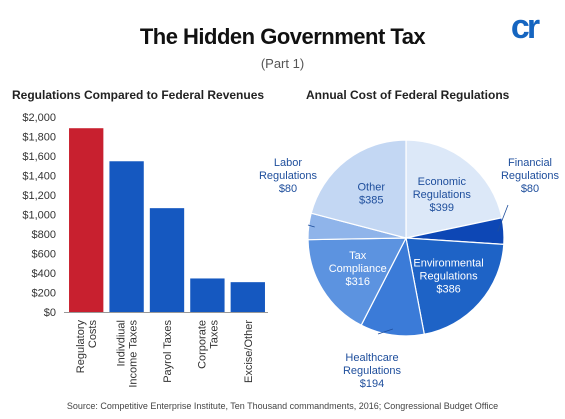 Image resolution: width=565 pixels, height=419 pixels. I want to click on y-tick-label: $1,600, so click(39, 157).